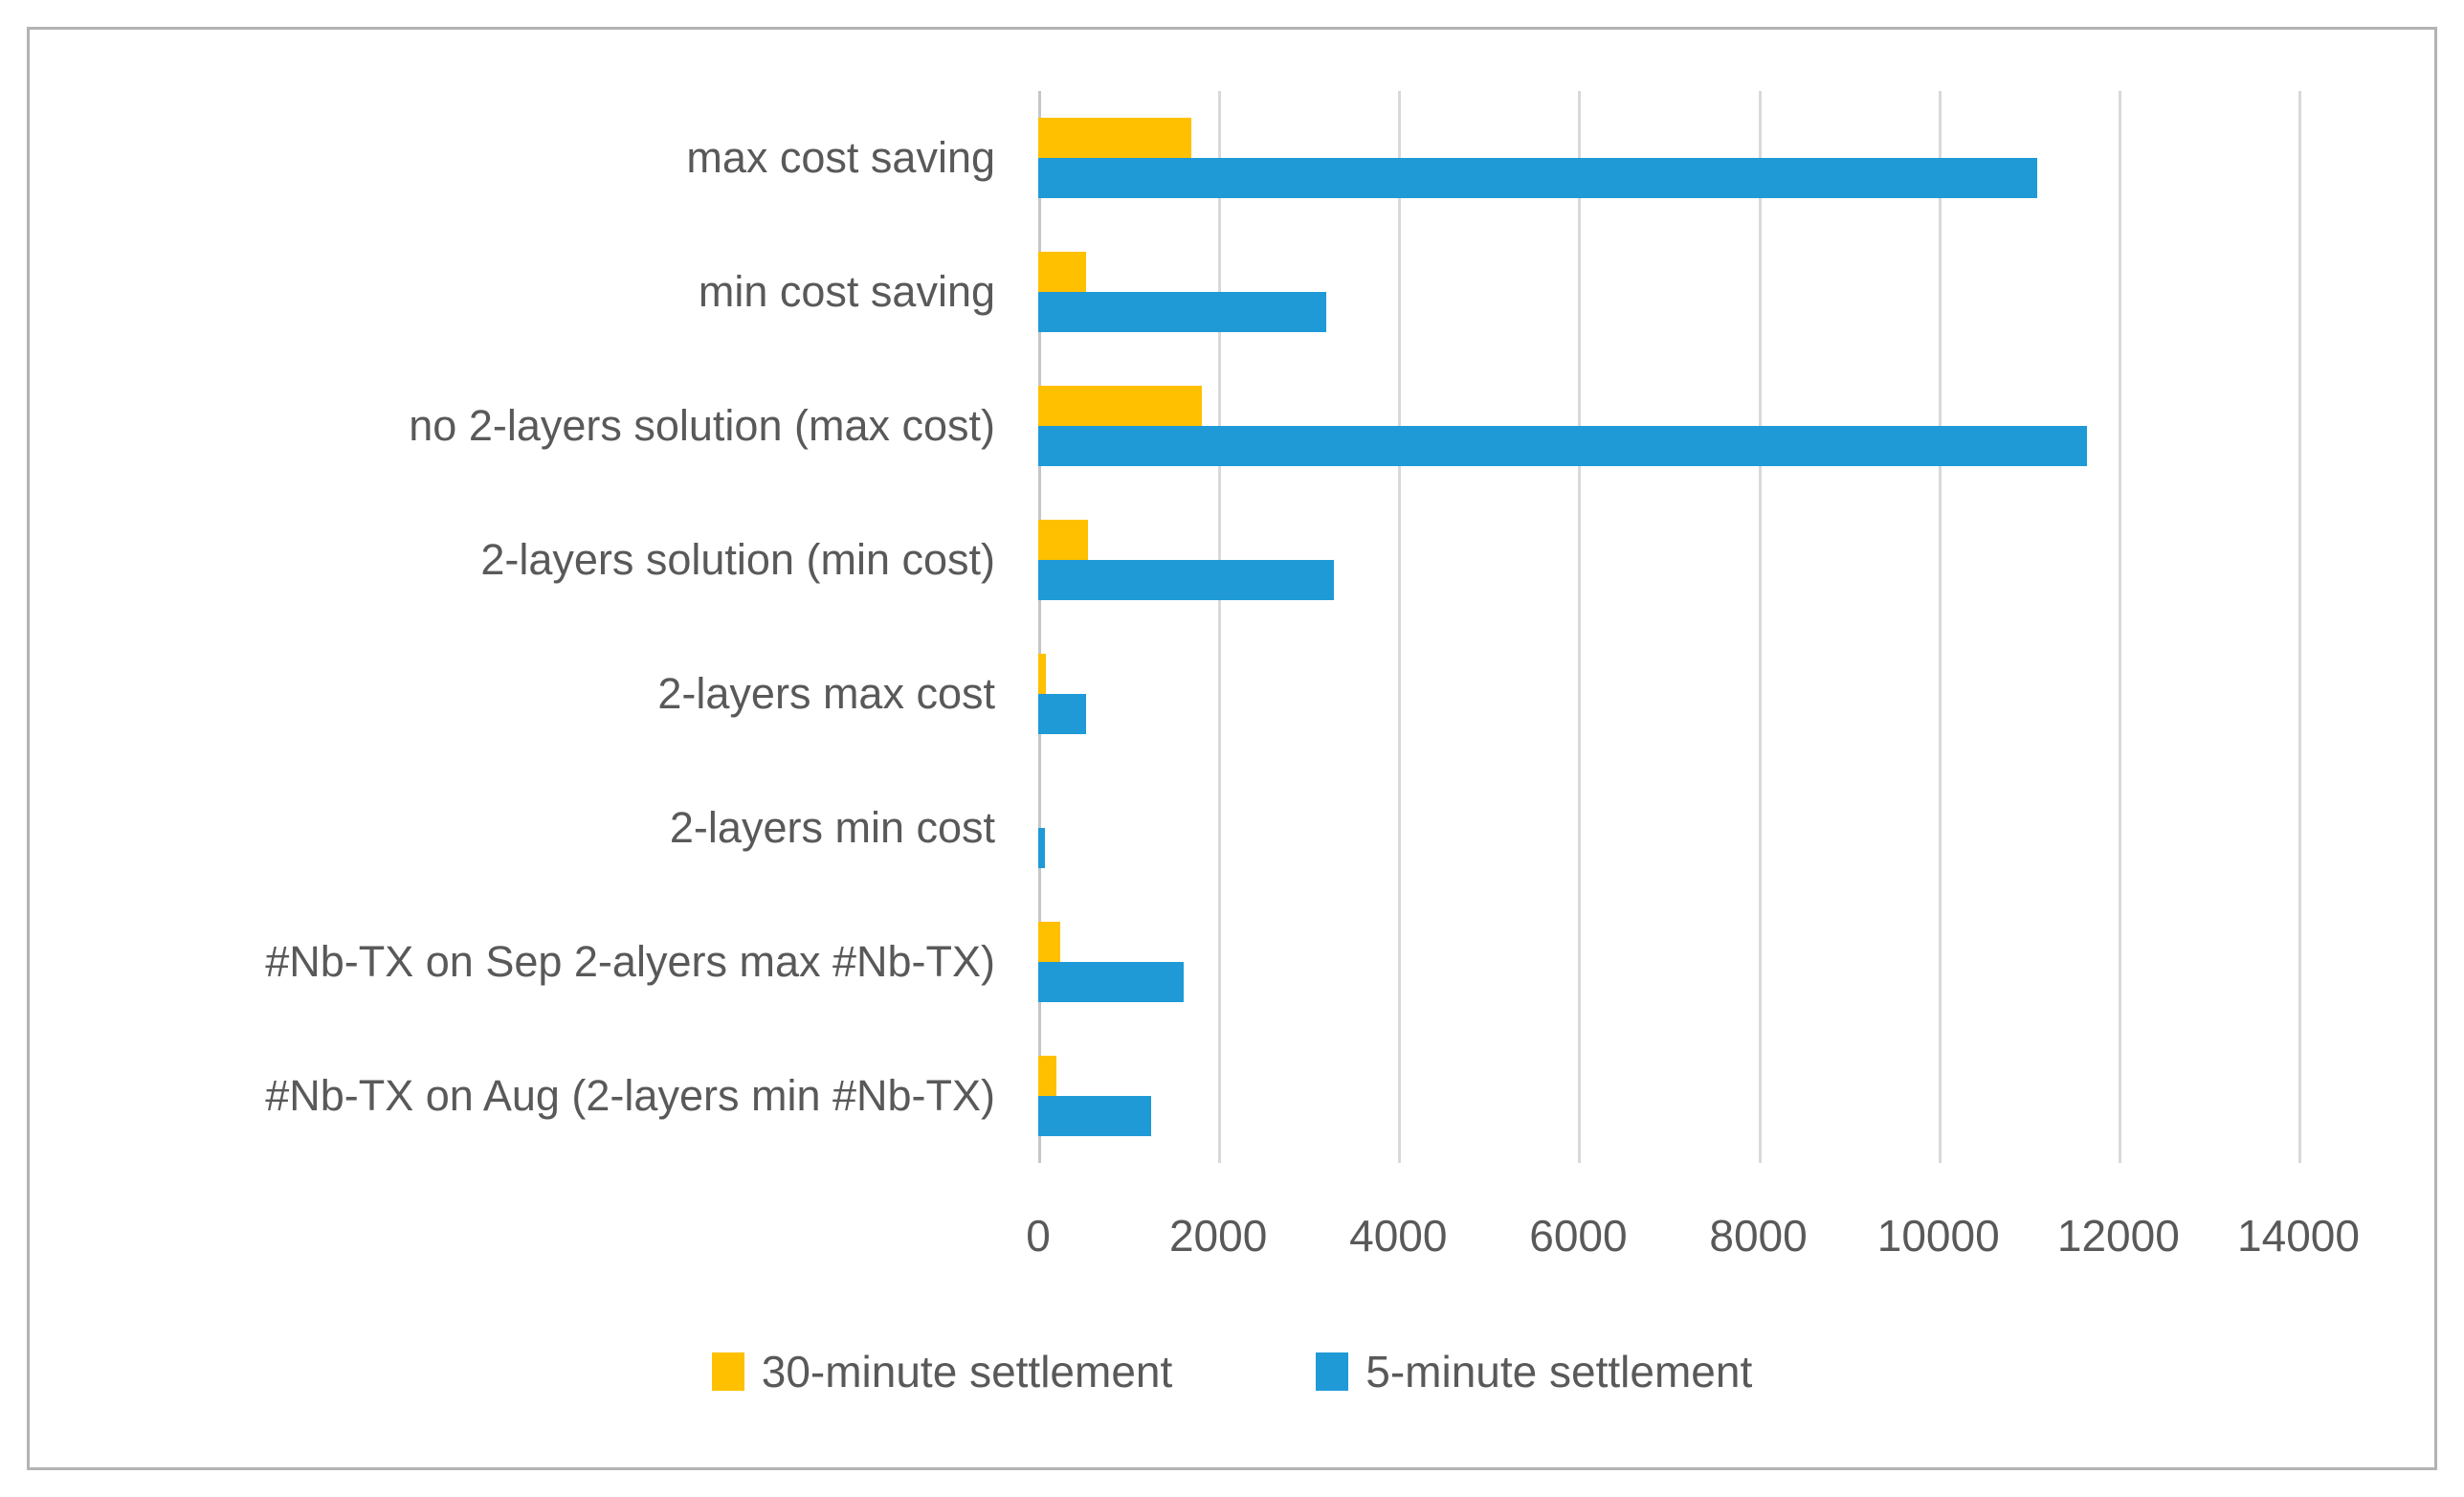  What do you see at coordinates (1693, 1238) in the screenshot?
I see `value-axis-tick-labels: 0 2000 4000 6000 8000 10000 12000 14000` at bounding box center [1693, 1238].